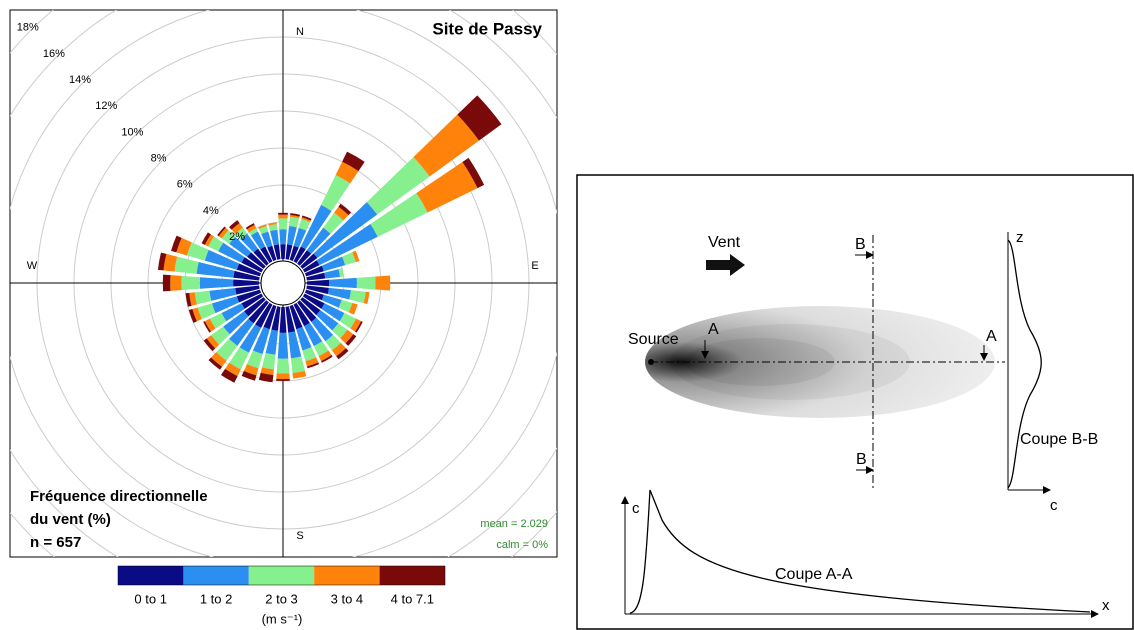  What do you see at coordinates (861, 459) in the screenshot?
I see `label: B` at bounding box center [861, 459].